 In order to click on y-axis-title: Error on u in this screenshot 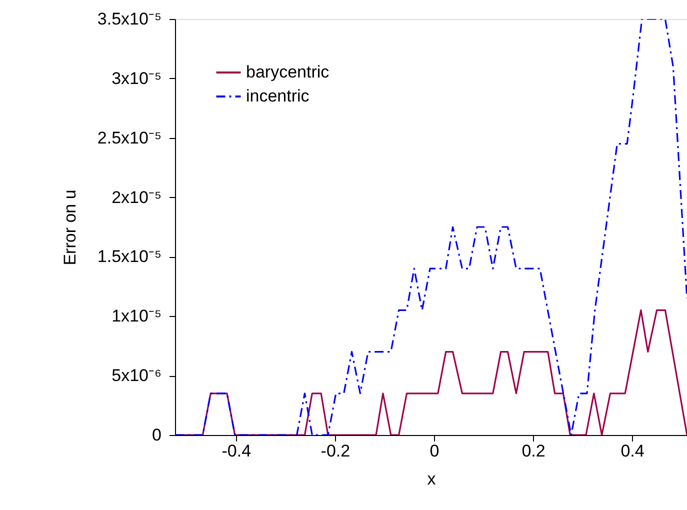, I will do `click(70, 228)`.